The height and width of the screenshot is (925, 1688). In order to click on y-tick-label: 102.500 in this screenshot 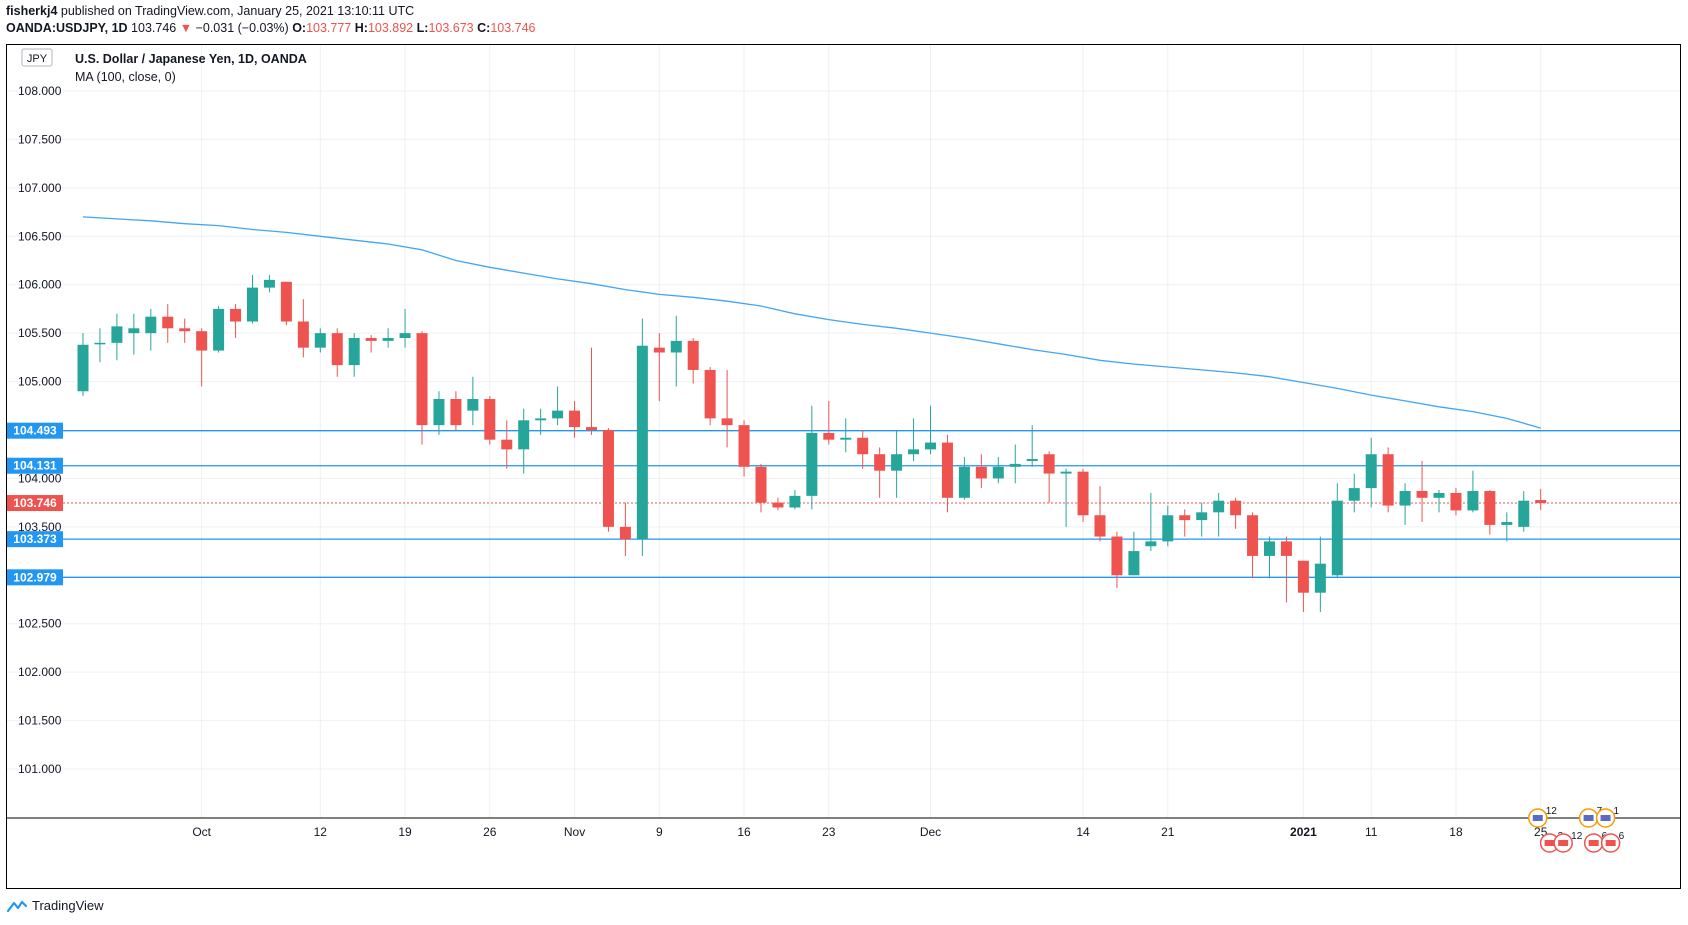, I will do `click(40, 624)`.